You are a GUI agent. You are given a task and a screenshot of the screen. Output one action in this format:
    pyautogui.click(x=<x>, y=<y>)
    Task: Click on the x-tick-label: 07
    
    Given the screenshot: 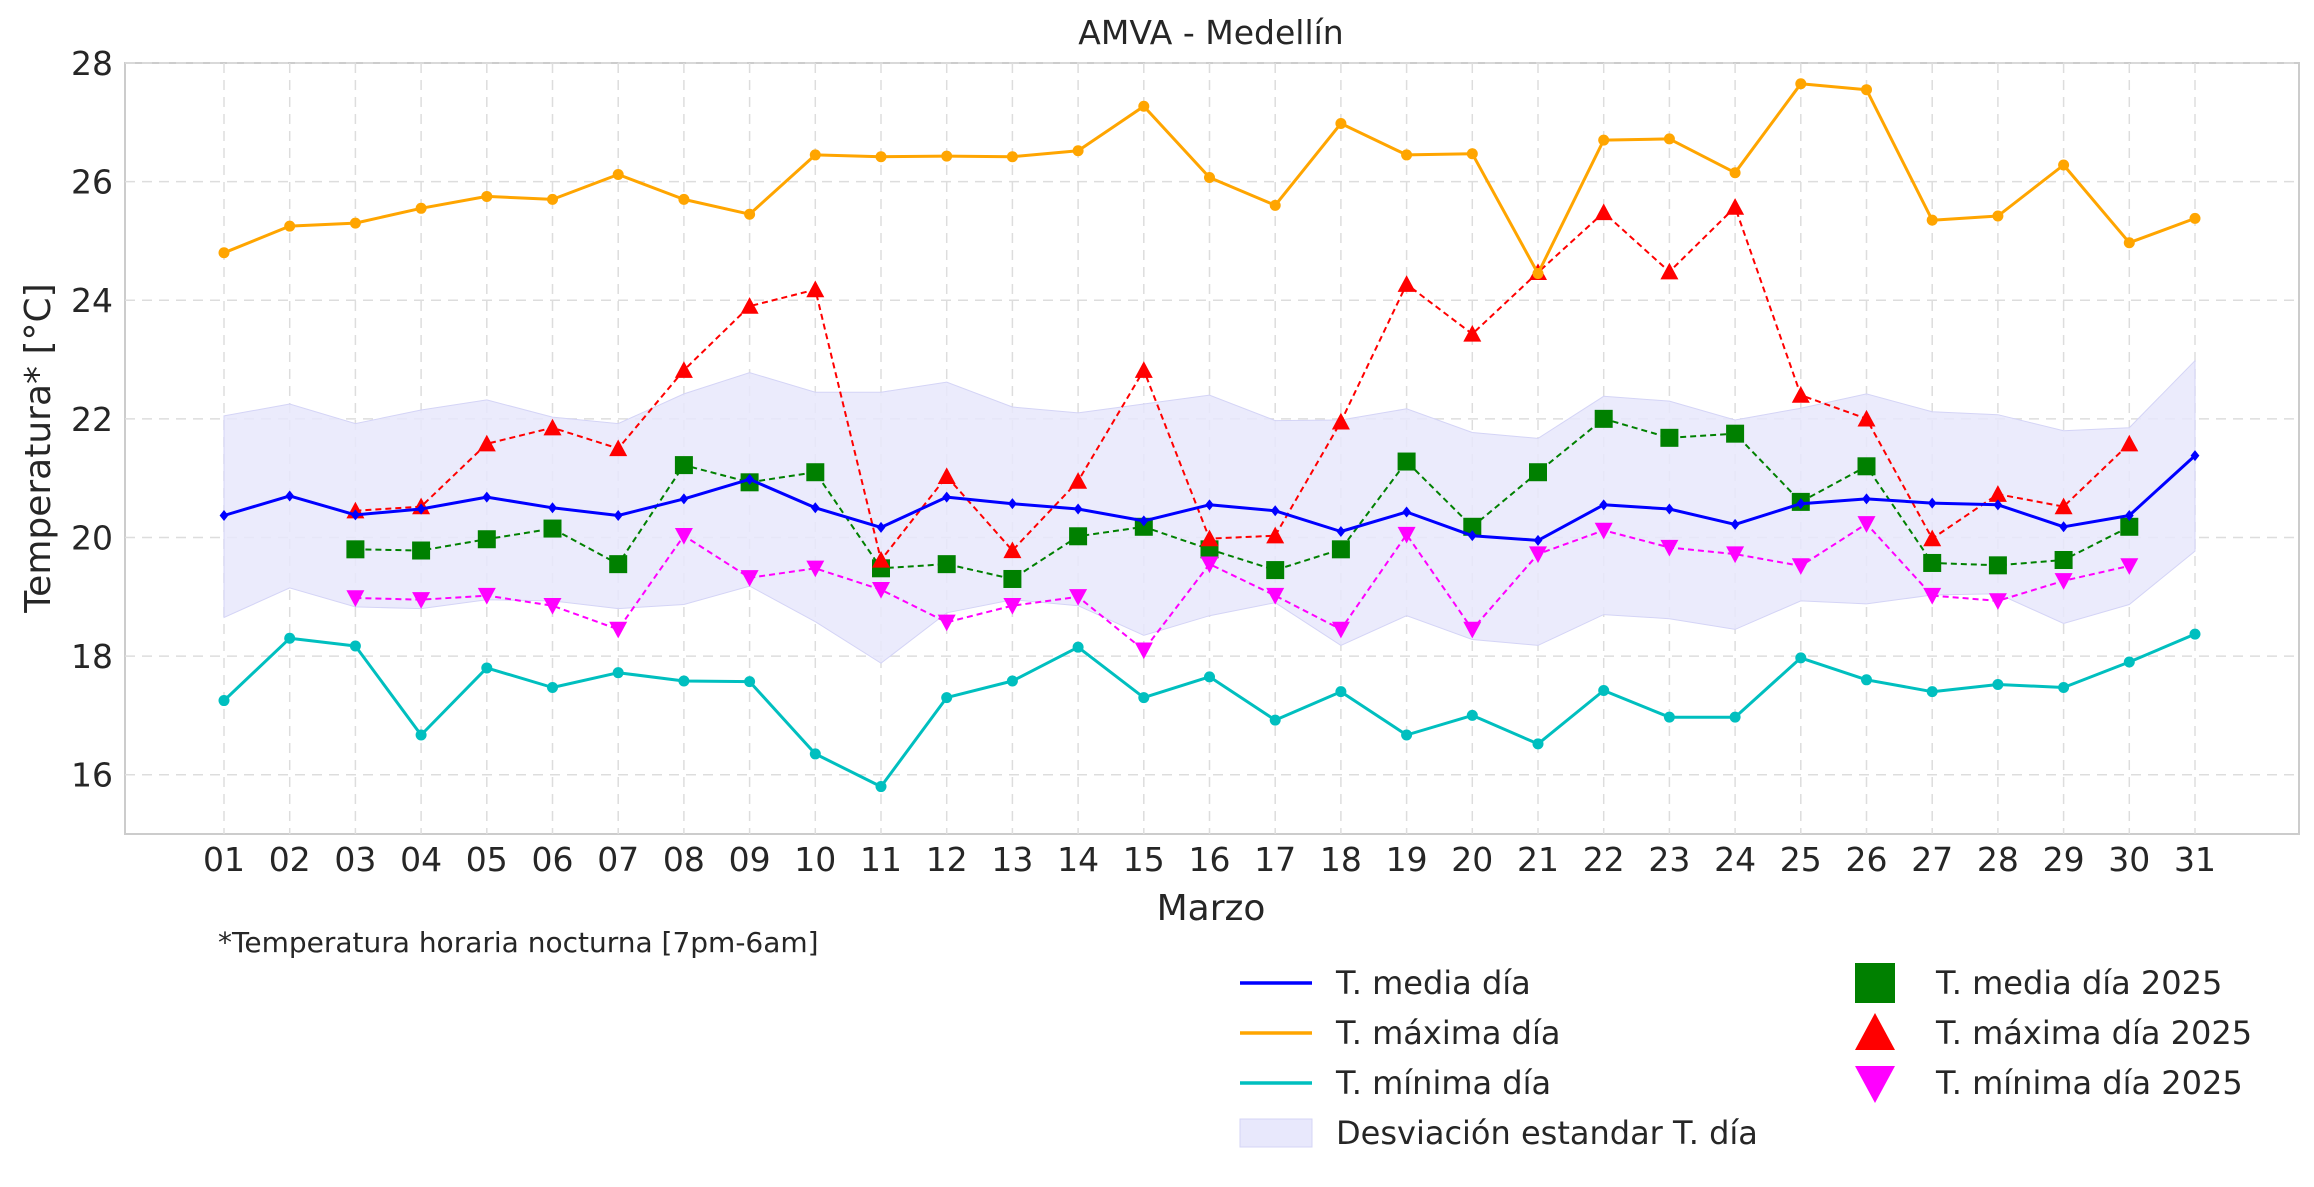 What is the action you would take?
    pyautogui.click(x=618, y=859)
    